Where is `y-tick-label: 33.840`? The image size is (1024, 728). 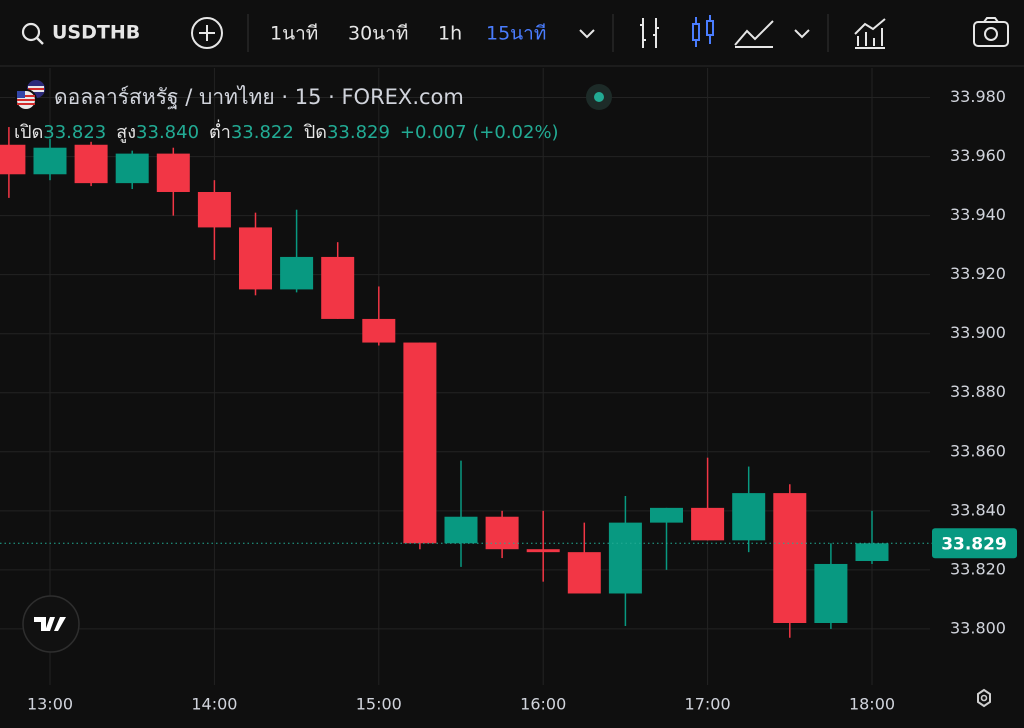 y-tick-label: 33.840 is located at coordinates (978, 509).